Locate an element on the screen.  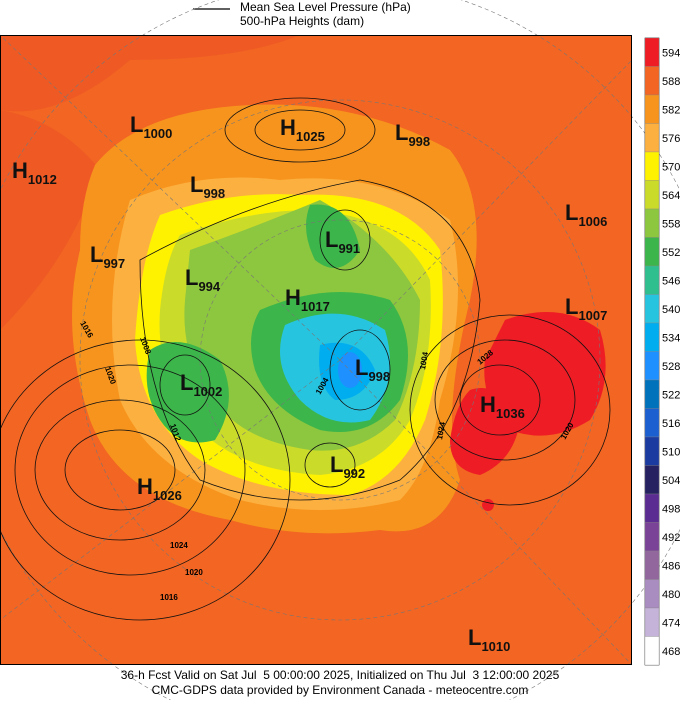
colorbar-label: 564 is located at coordinates (671, 196).